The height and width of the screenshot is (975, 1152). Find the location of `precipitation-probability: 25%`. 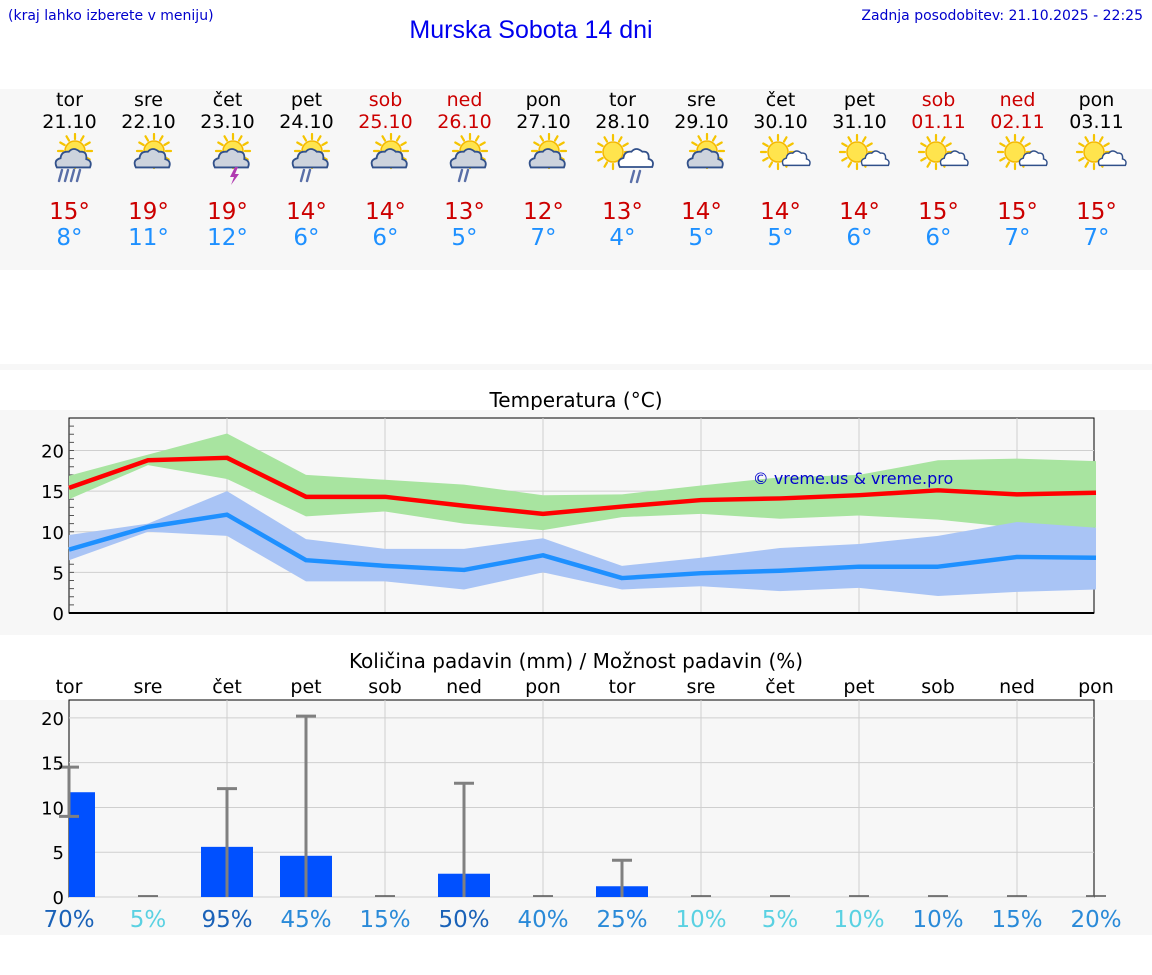

precipitation-probability: 25% is located at coordinates (621, 920).